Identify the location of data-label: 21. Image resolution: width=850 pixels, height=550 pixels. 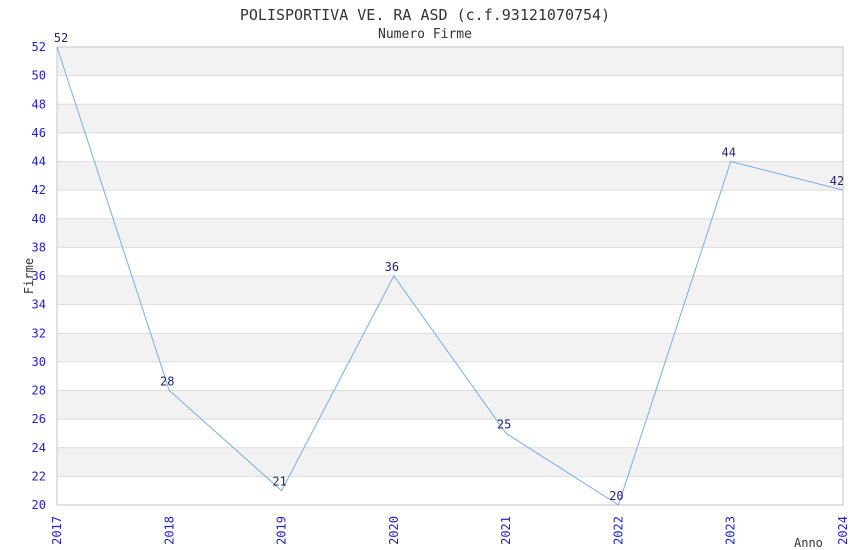
(279, 482).